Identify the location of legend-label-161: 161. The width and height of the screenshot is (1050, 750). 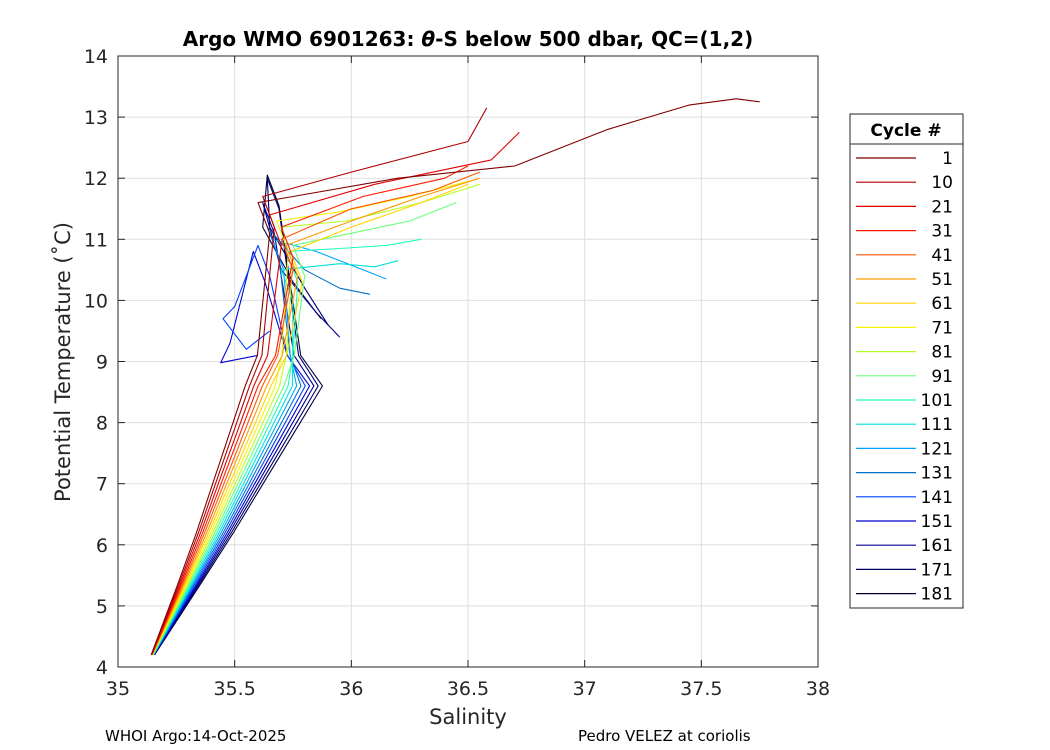
(937, 546).